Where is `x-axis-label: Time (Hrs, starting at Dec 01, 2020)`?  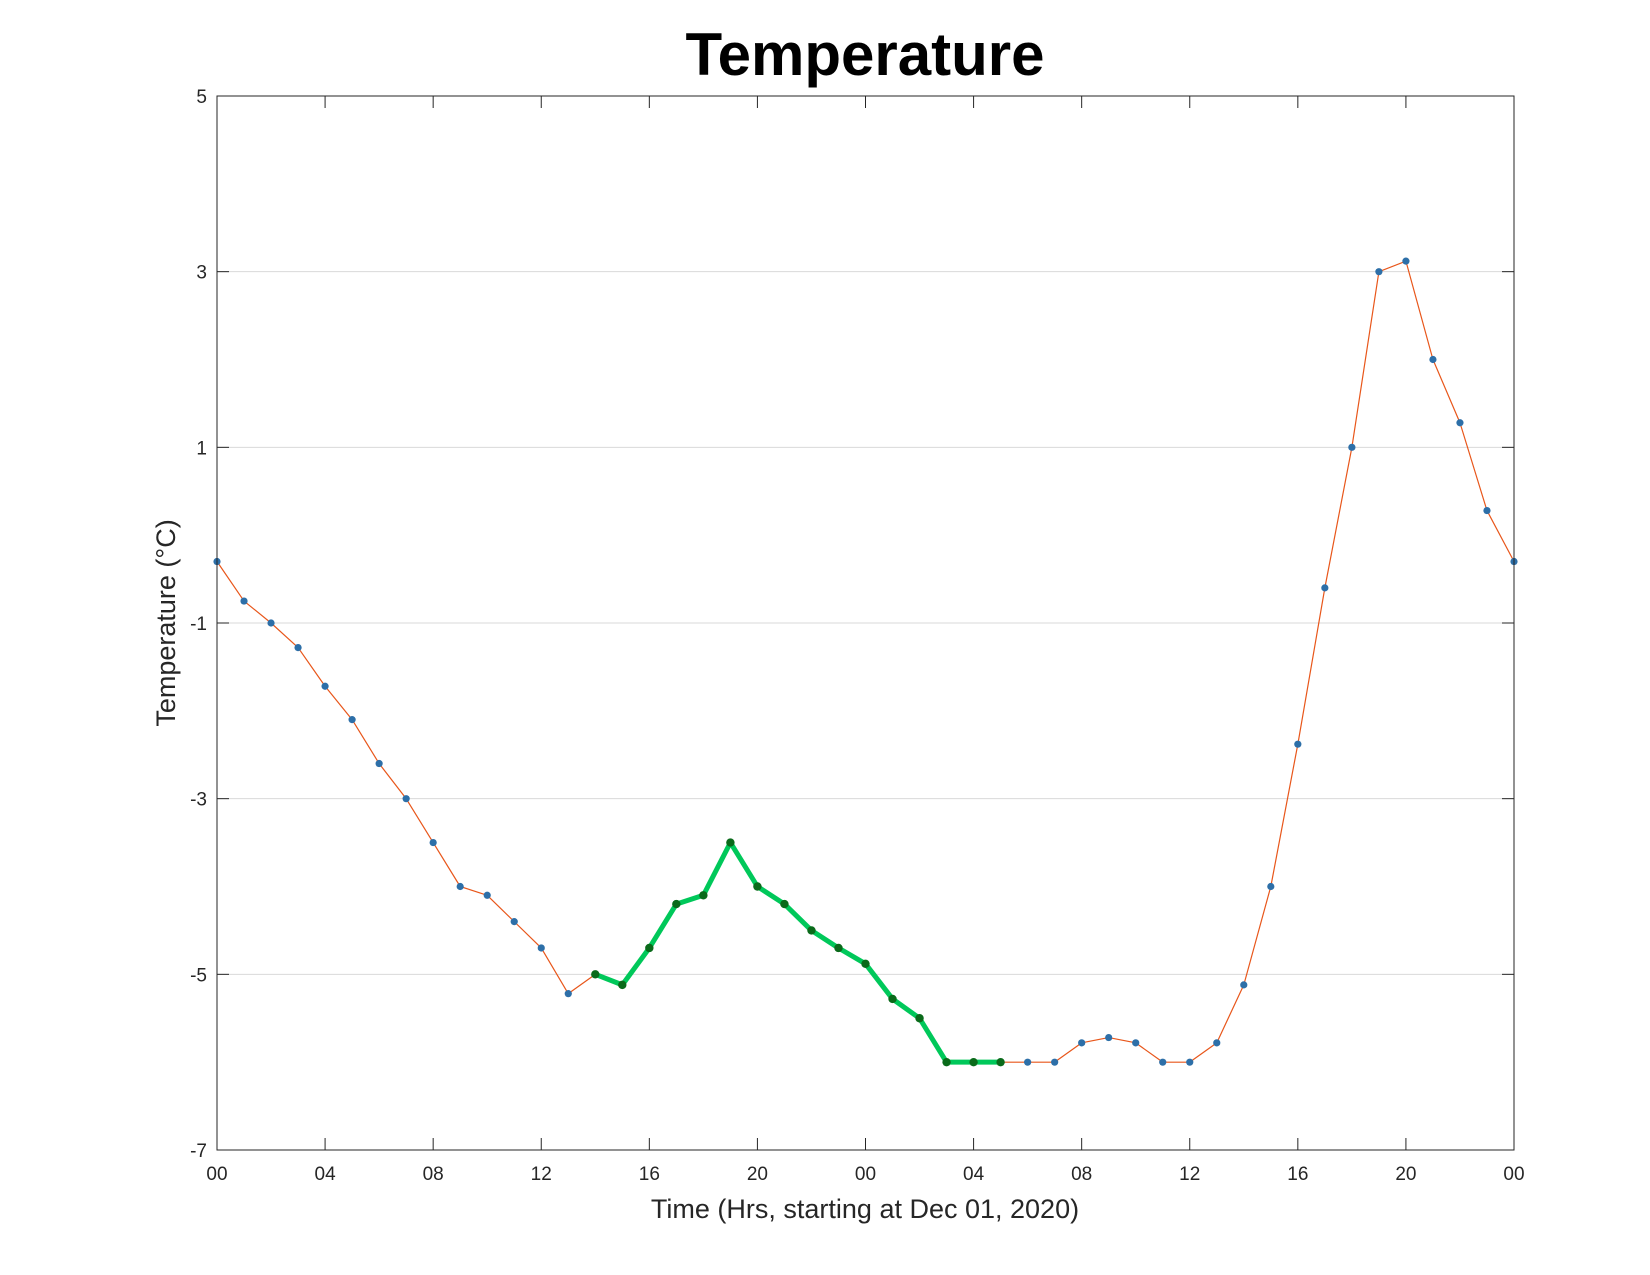 x-axis-label: Time (Hrs, starting at Dec 01, 2020) is located at coordinates (865, 1209).